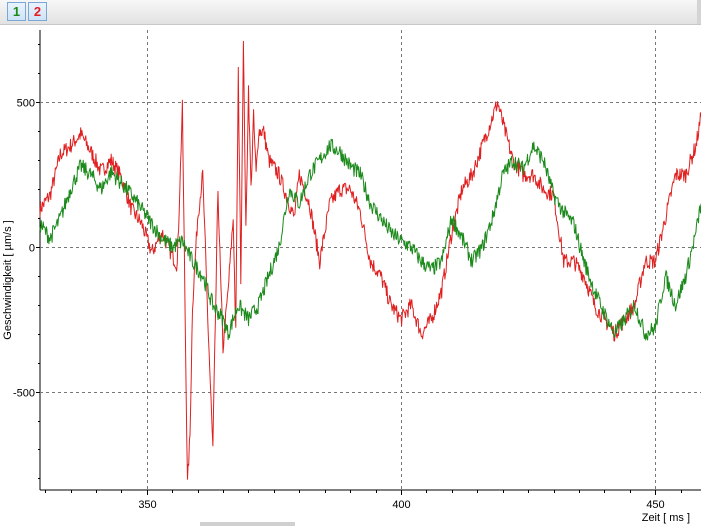 The image size is (701, 526). What do you see at coordinates (147, 505) in the screenshot?
I see `x-tick-label: 350` at bounding box center [147, 505].